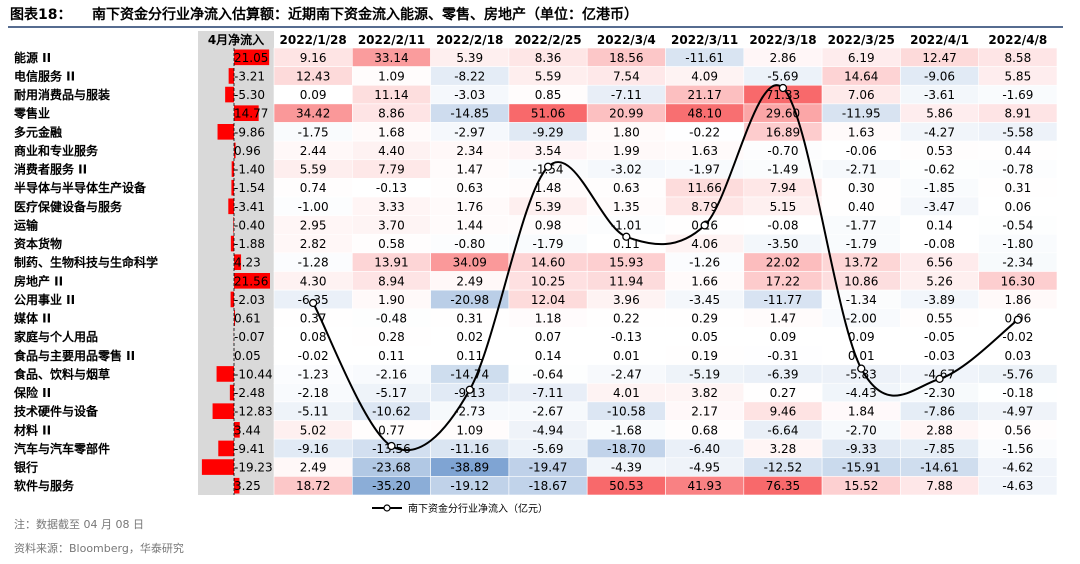  What do you see at coordinates (939, 486) in the screenshot?
I see `cell-value: 7.88` at bounding box center [939, 486].